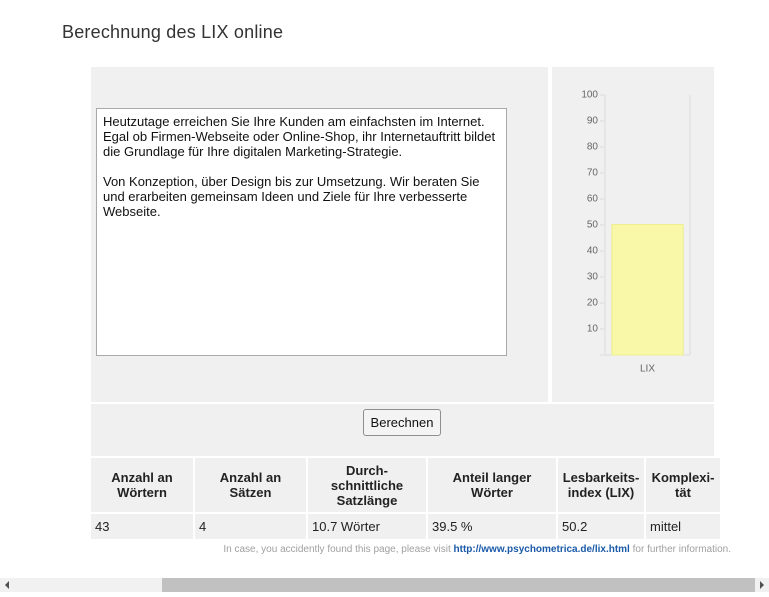 The width and height of the screenshot is (769, 597). I want to click on table-cell: mittel, so click(683, 526).